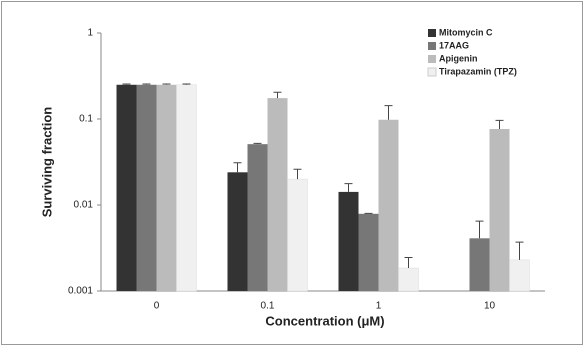 This screenshot has height=346, width=584. Describe the element at coordinates (46, 162) in the screenshot. I see `y-axis-title: Surviving fraction` at that location.